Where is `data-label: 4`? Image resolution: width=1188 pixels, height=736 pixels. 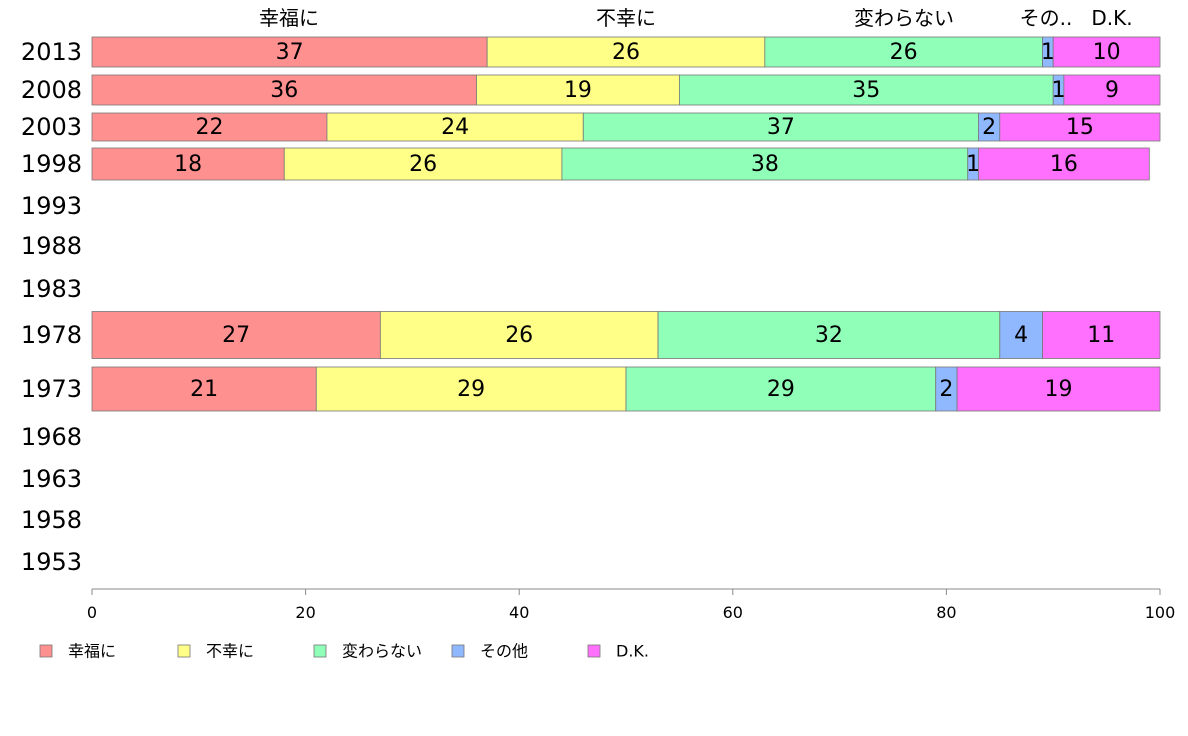
data-label: 4 is located at coordinates (1021, 335).